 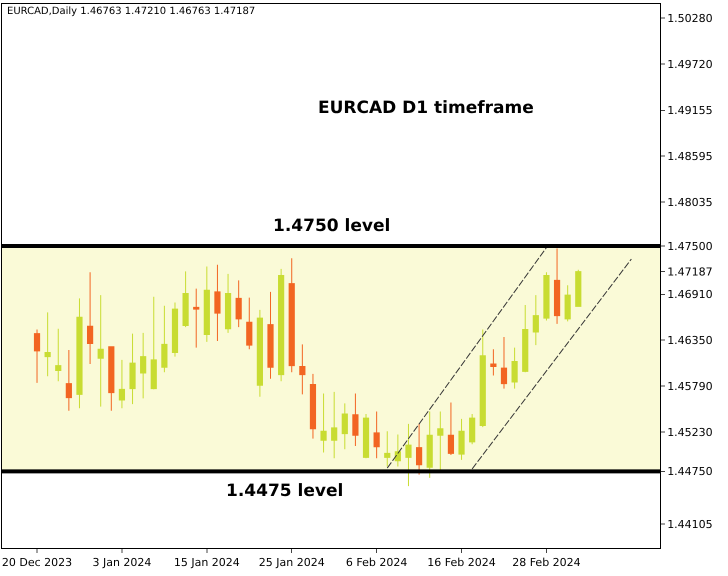 What do you see at coordinates (690, 295) in the screenshot?
I see `y-tick-label: 1.46910` at bounding box center [690, 295].